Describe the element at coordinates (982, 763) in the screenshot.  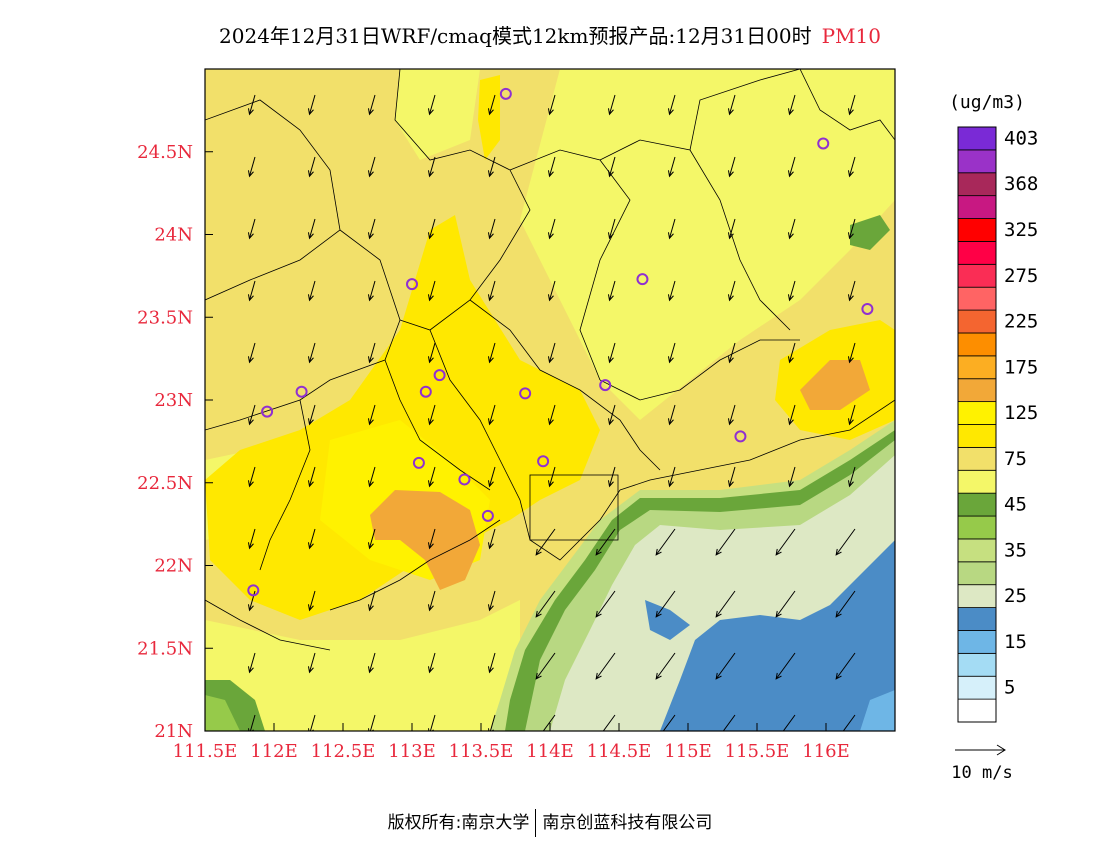
I see `wind-reference: 10 m/s` at that location.